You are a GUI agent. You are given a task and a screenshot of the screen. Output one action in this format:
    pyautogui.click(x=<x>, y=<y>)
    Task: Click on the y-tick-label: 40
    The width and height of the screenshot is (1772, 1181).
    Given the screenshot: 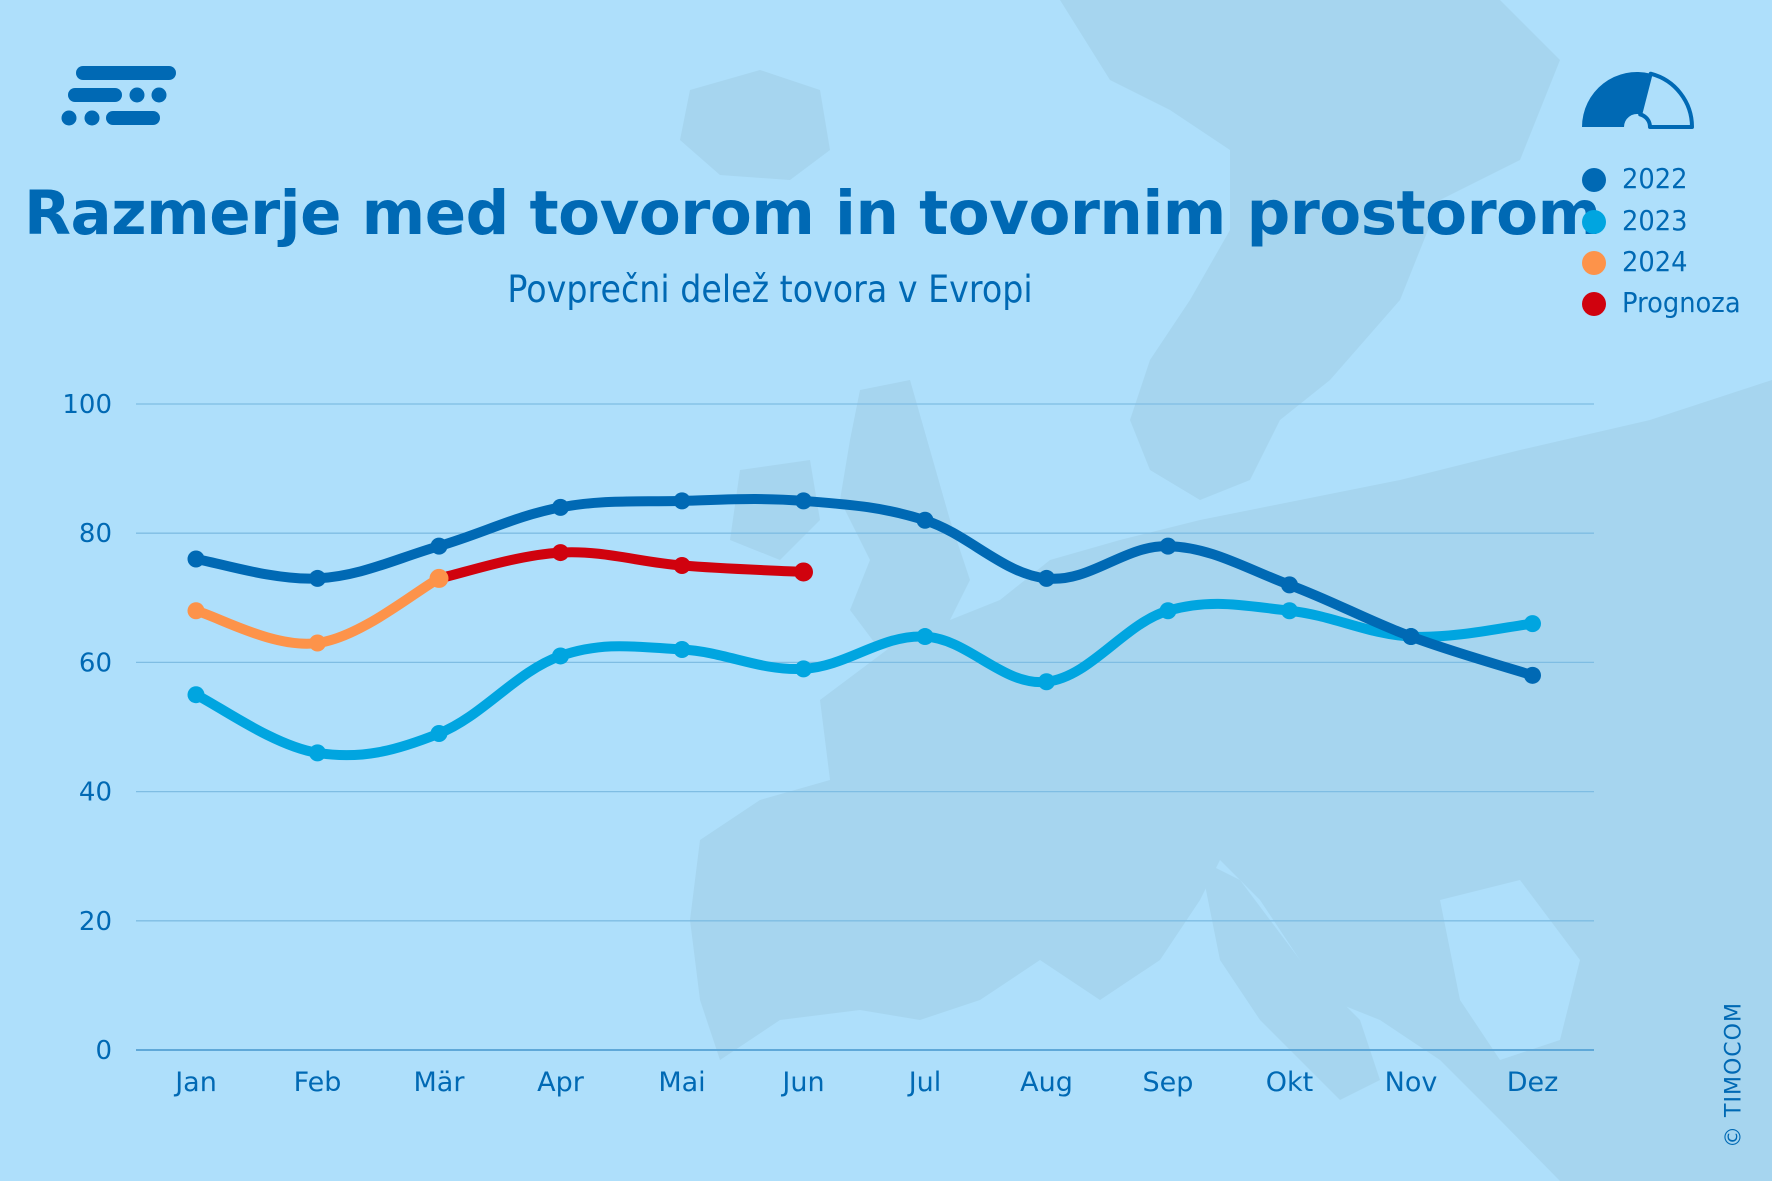 What is the action you would take?
    pyautogui.click(x=95, y=793)
    